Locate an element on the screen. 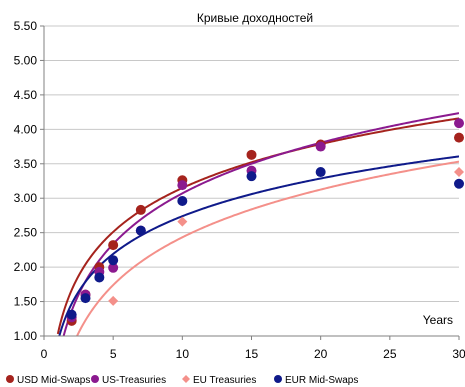 This screenshot has width=465, height=387. legend-label: US-Treasuries is located at coordinates (134, 380).